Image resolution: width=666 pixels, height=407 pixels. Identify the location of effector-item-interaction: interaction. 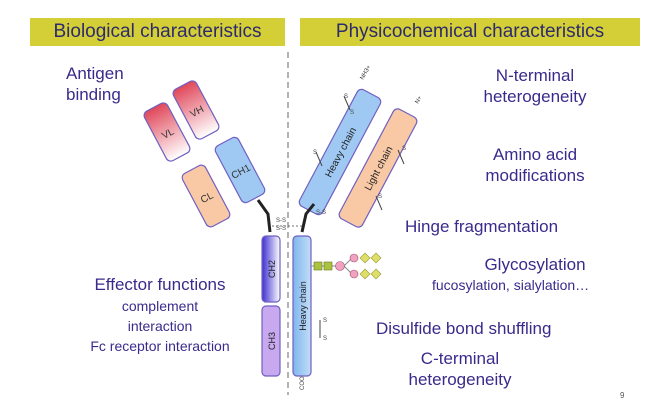
(160, 326).